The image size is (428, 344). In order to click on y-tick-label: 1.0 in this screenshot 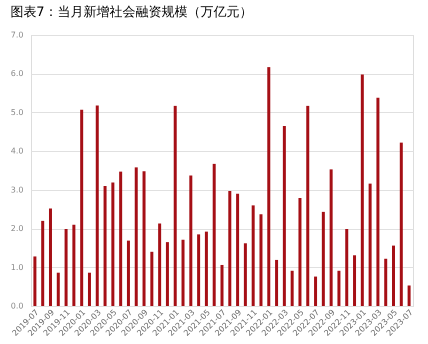, I will do `click(17, 267)`.